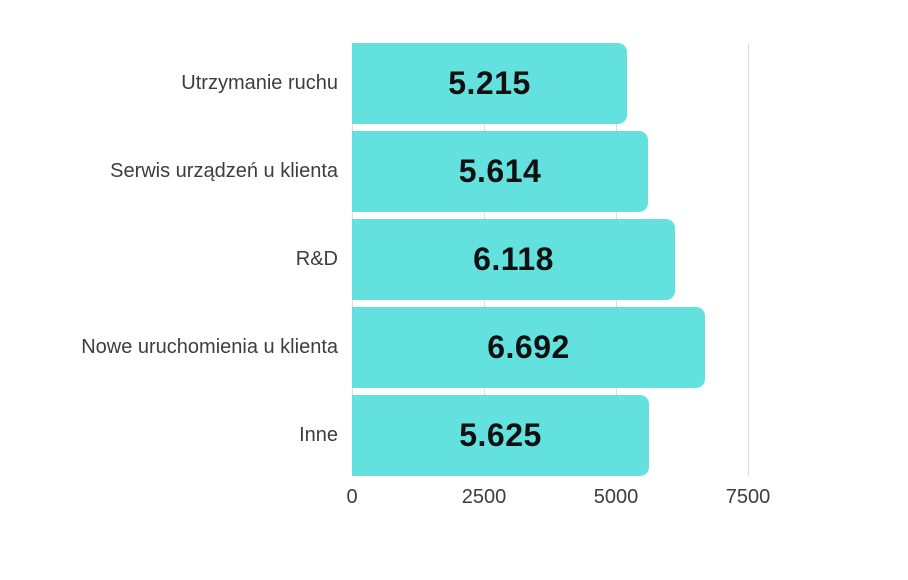  I want to click on category-label: Utrzymanie ruchu, so click(259, 83).